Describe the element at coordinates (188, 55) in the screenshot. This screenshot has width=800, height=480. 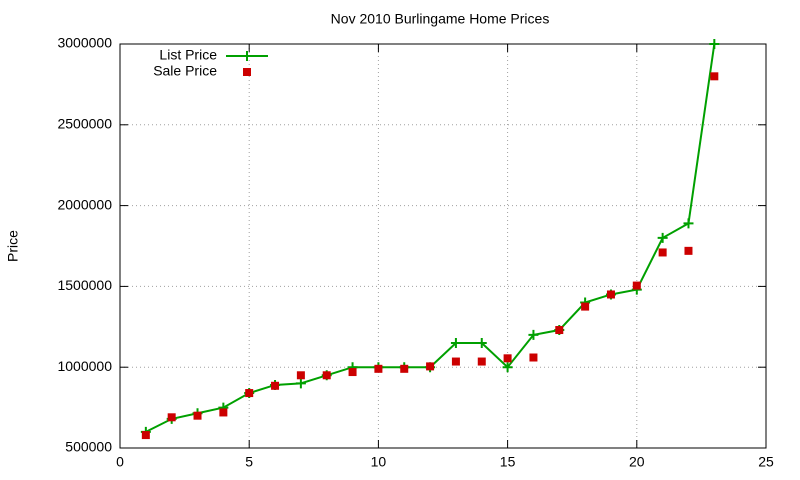
I see `legend-label: List Price` at that location.